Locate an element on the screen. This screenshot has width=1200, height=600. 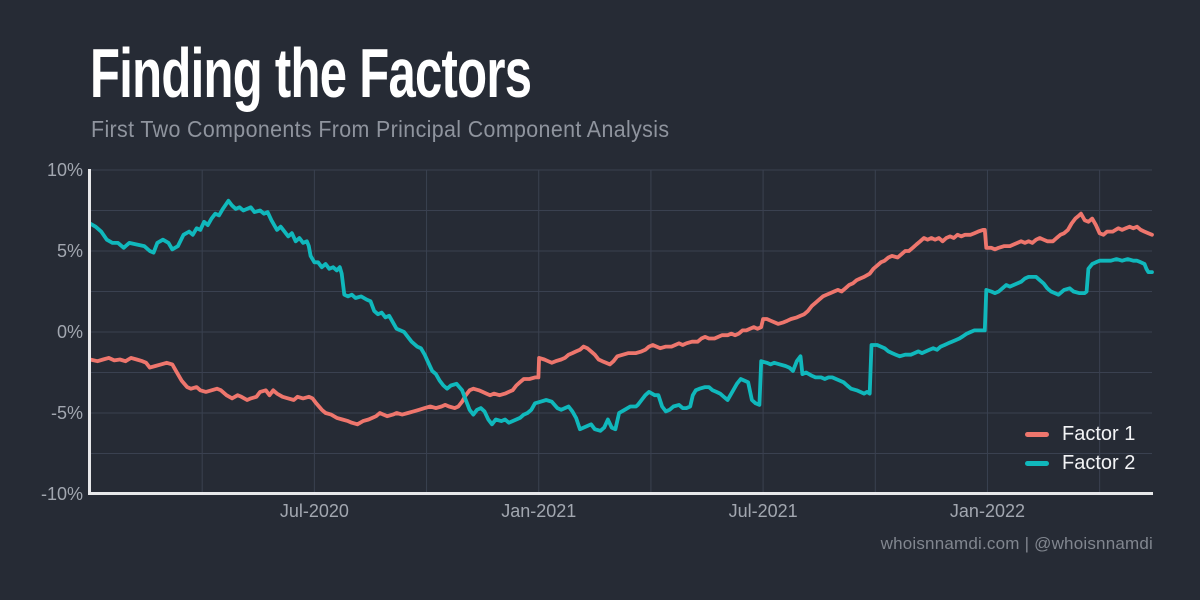
legend-label: Factor 2 is located at coordinates (1099, 463).